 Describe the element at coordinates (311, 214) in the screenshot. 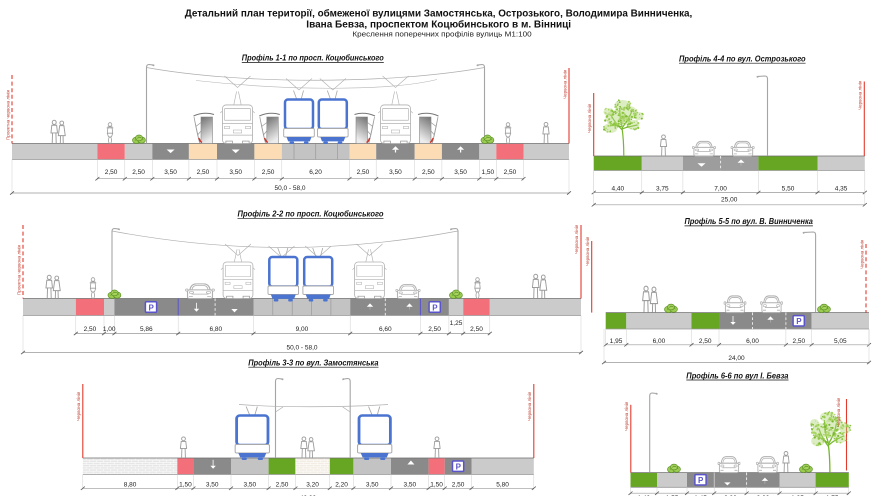

I see `svg-text:Профіль 2-2 по просп. Коцюбинс: Профіль 2-2 по просп. Коцюбинського` at that location.